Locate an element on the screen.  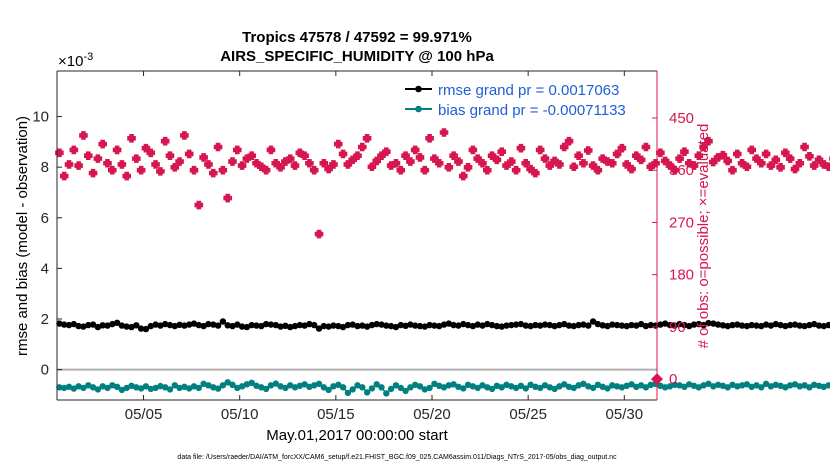
legend-rmse-marker is located at coordinates (418, 89).